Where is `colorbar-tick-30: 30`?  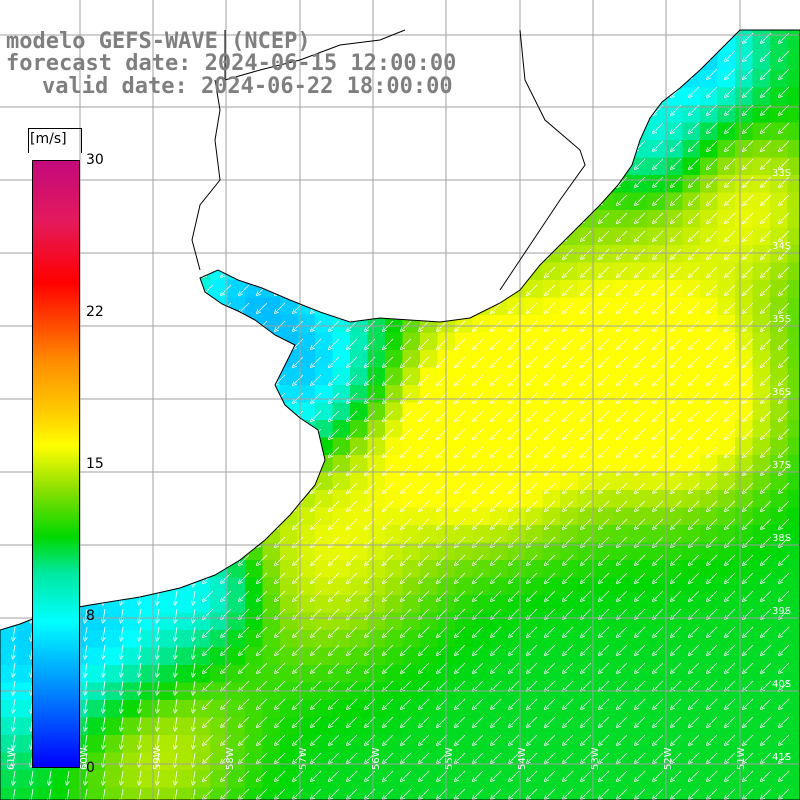
colorbar-tick-30: 30 is located at coordinates (95, 160).